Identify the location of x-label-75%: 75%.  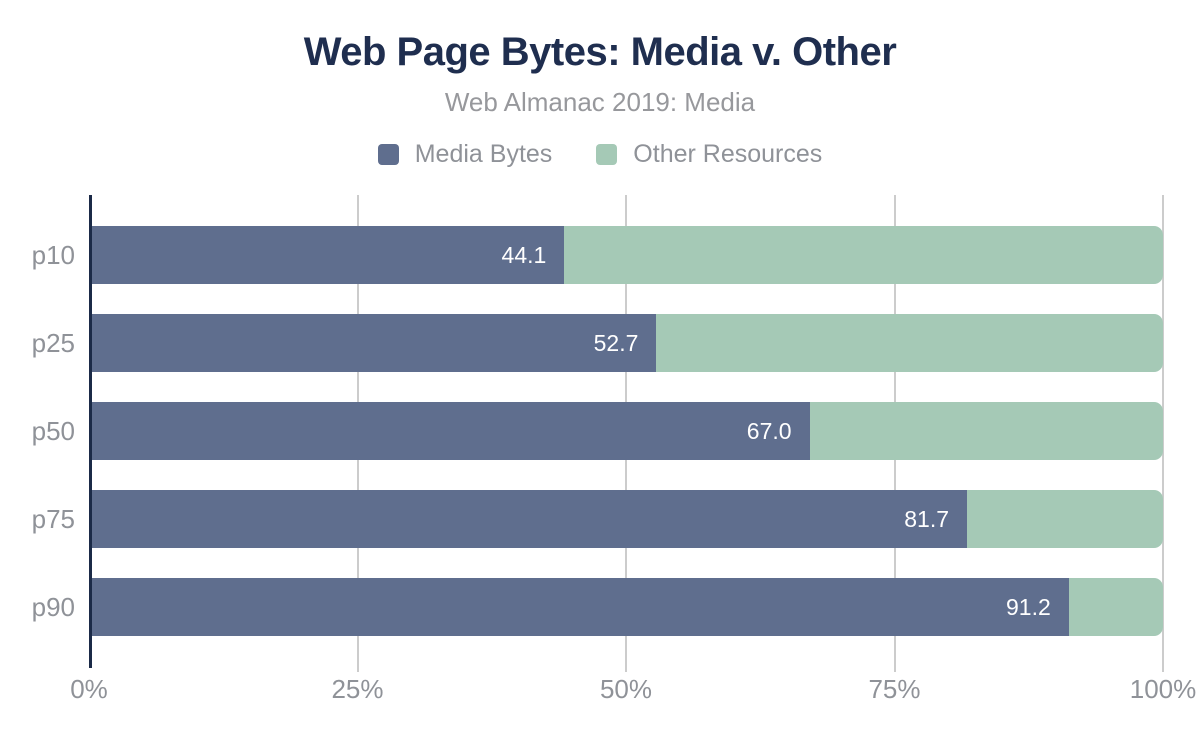
(894, 689).